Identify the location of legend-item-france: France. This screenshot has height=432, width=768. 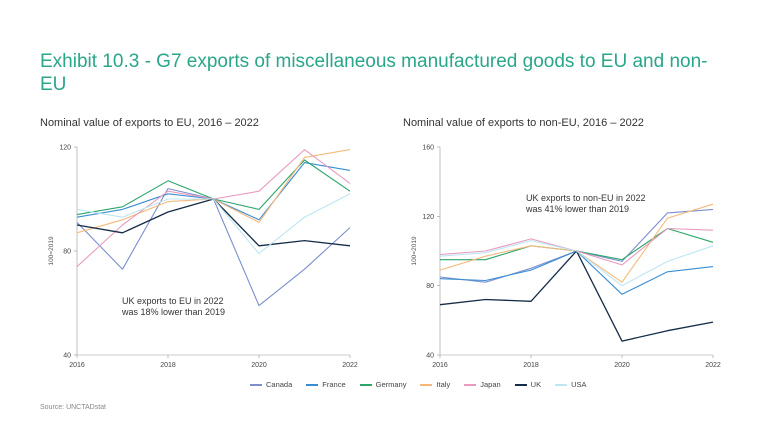
(326, 384).